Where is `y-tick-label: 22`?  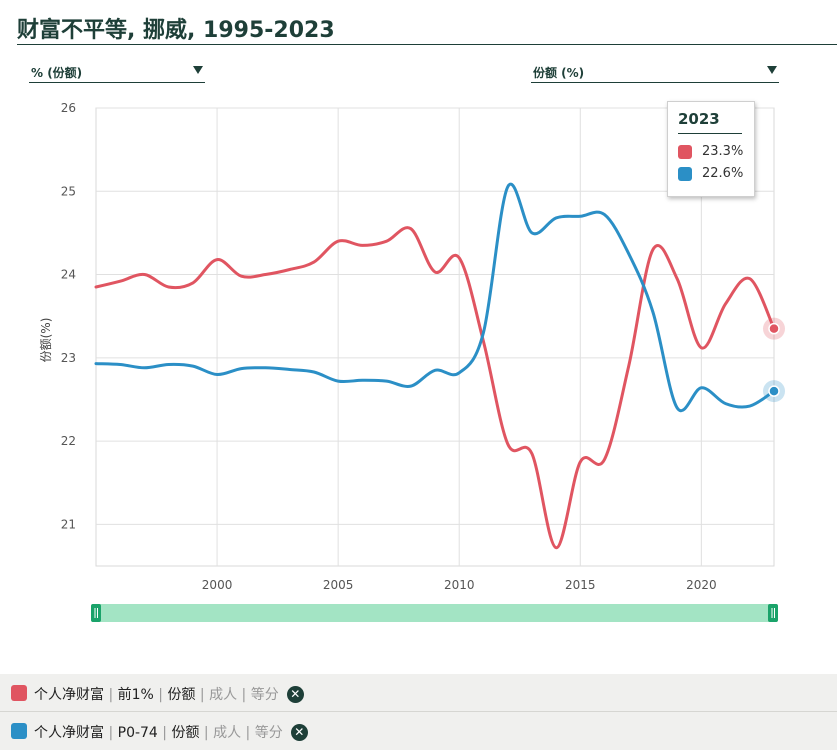
y-tick-label: 22 is located at coordinates (68, 441).